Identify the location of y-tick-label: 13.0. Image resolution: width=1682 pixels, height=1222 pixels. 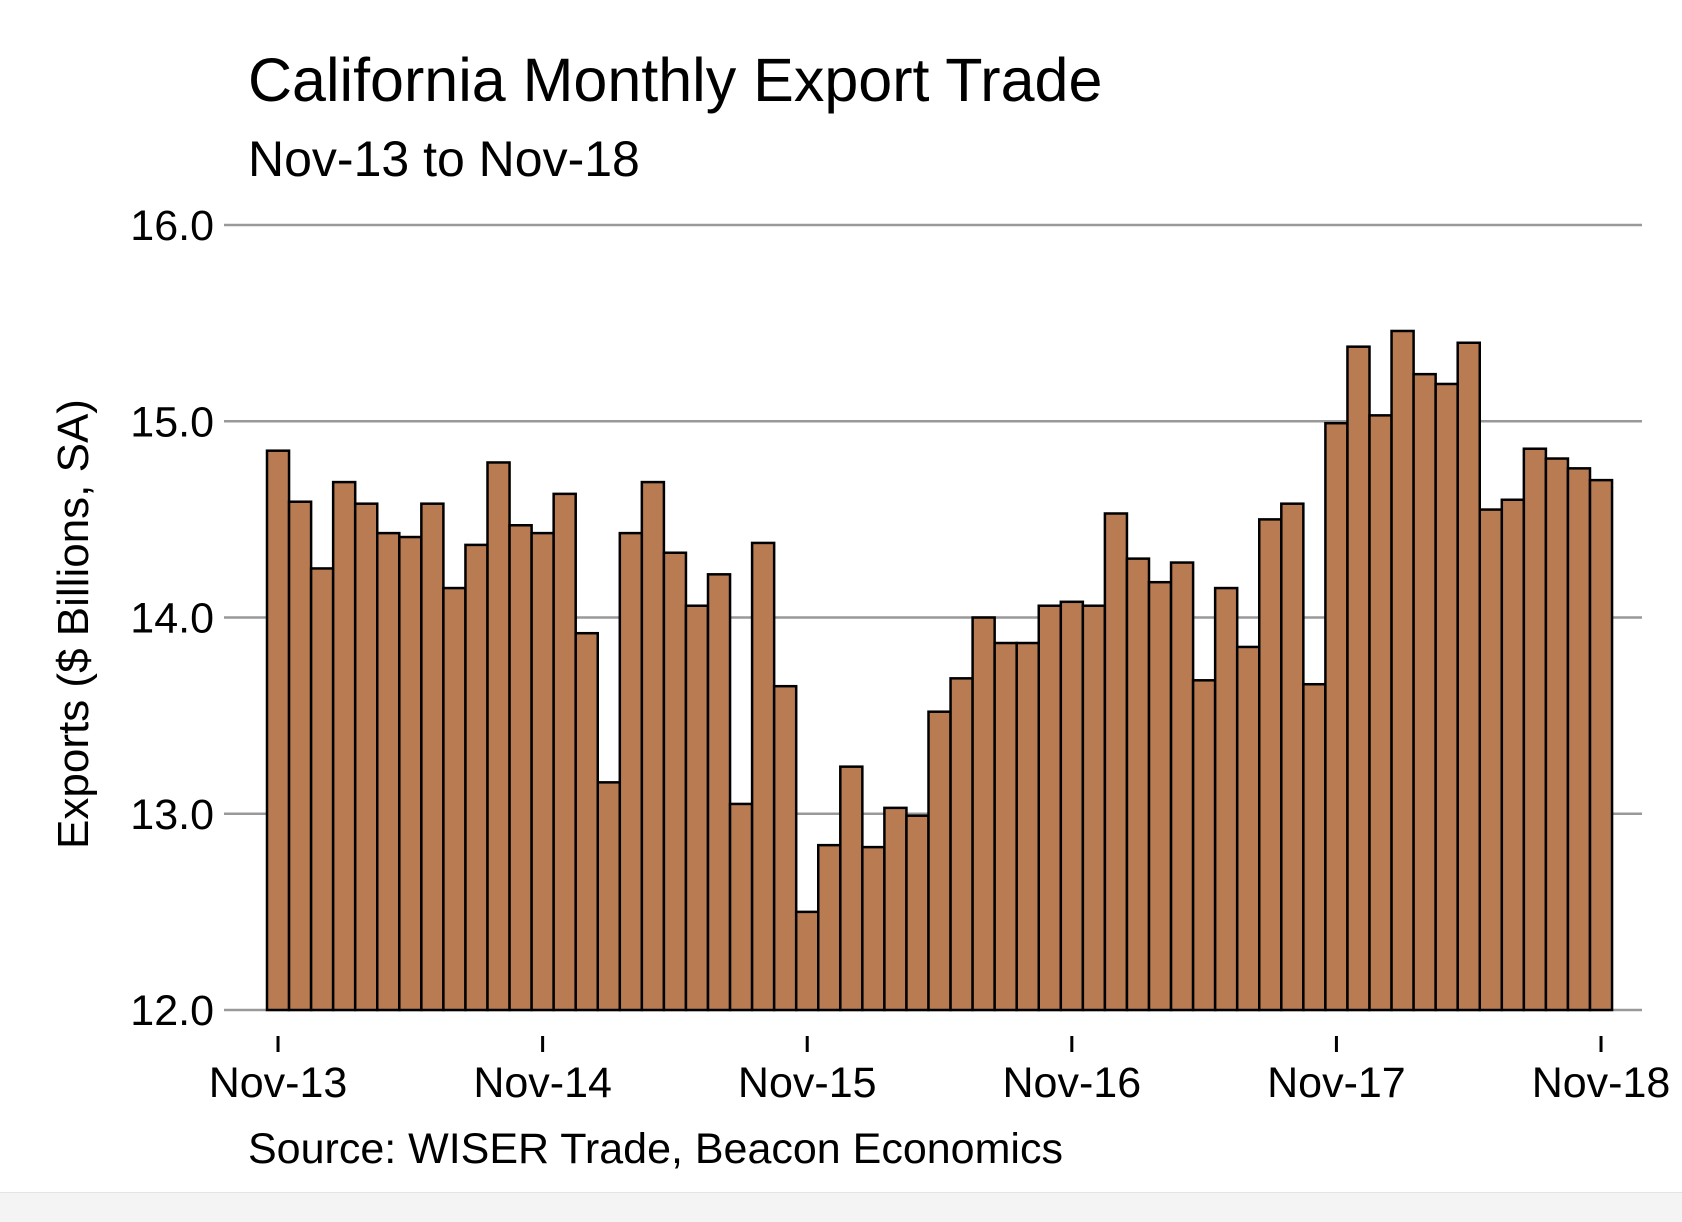
(172, 815).